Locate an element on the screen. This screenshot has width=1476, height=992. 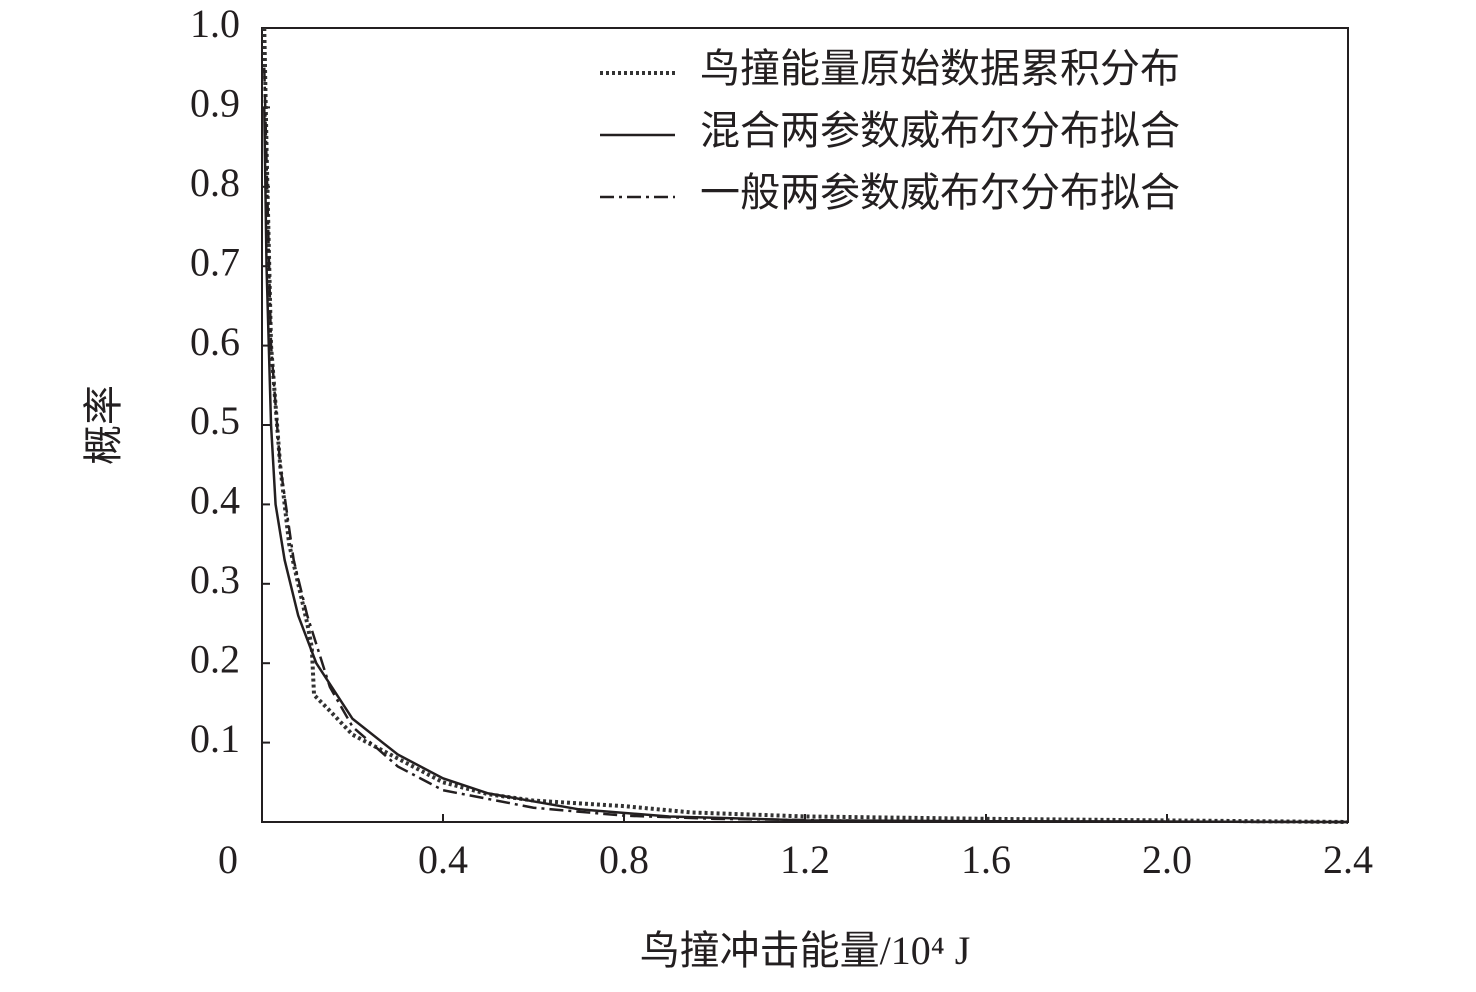
x-axis-label: 鸟撞冲击能量/10⁴ J is located at coordinates (805, 950).